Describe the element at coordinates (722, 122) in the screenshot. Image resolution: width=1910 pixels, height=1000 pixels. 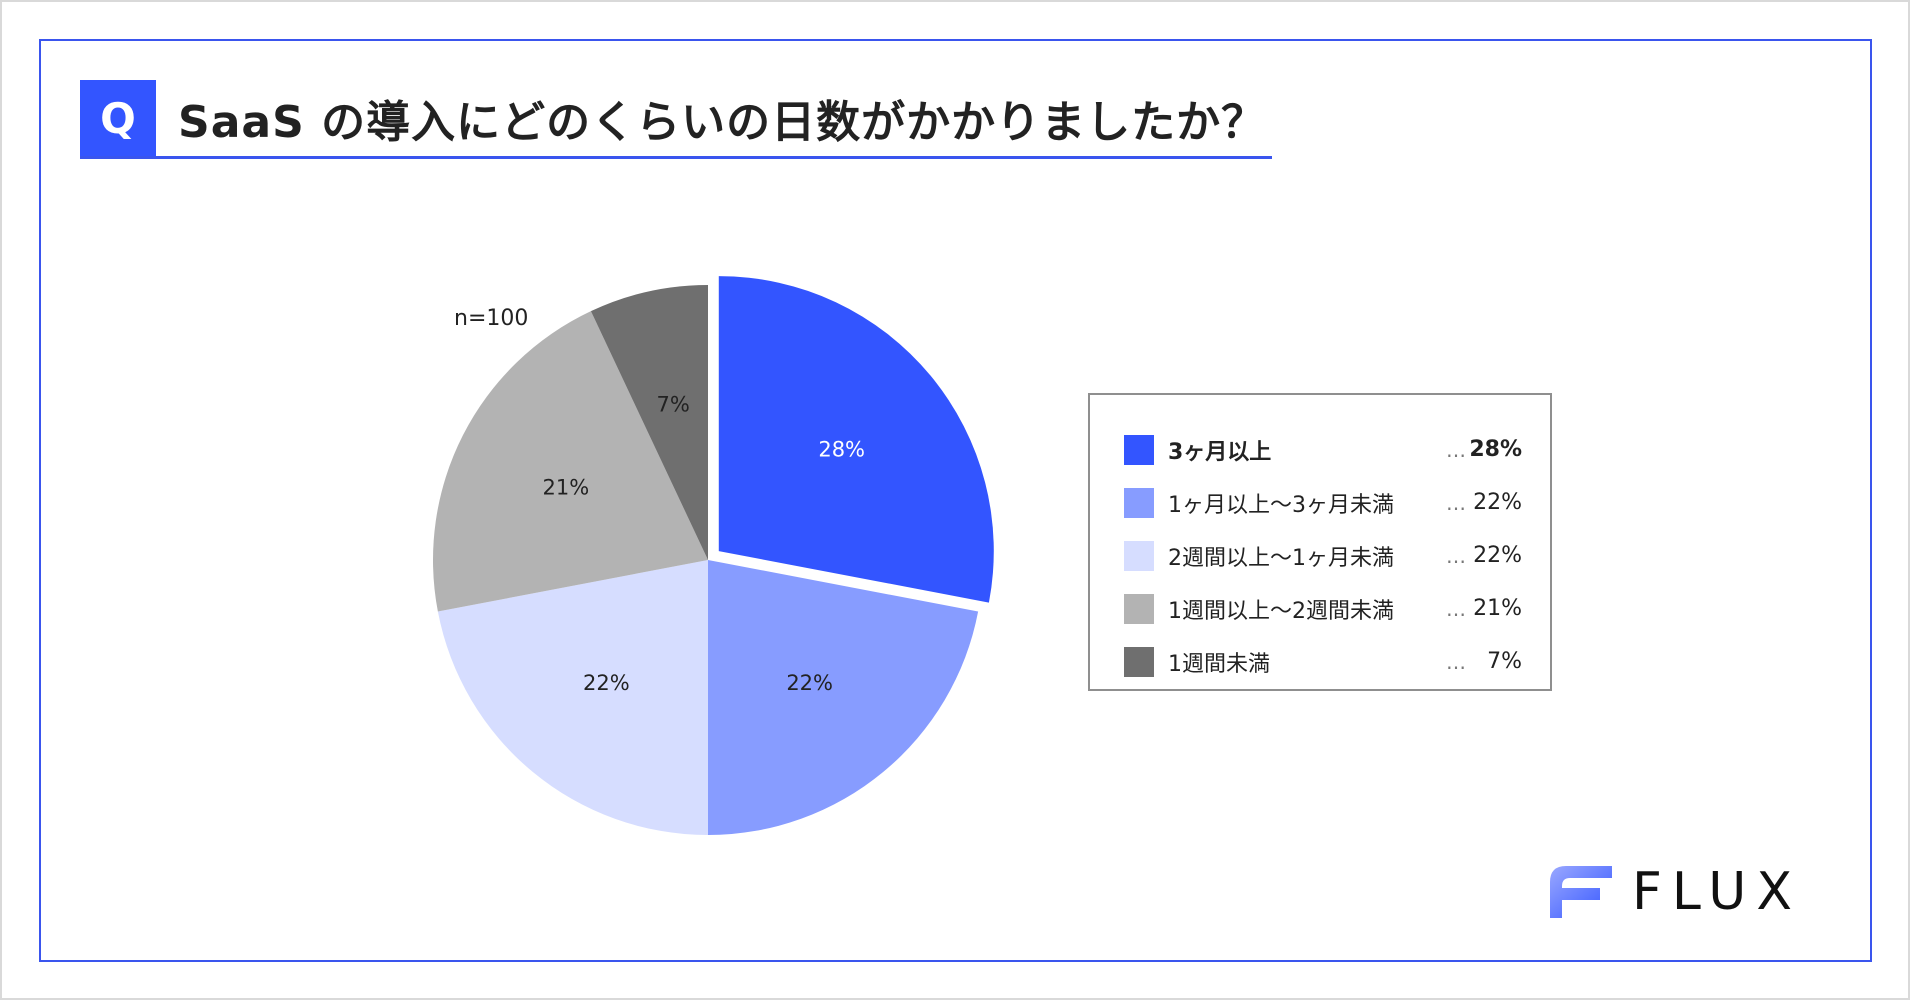
I see `question-title: SaaS の導入にどのくらいの日数がかかりましたか？` at that location.